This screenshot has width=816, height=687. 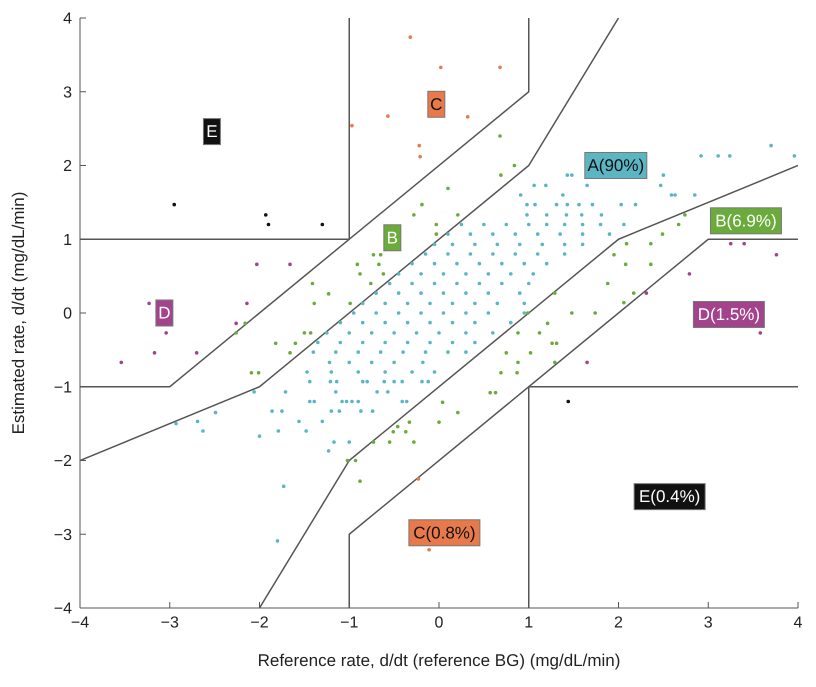 What do you see at coordinates (615, 165) in the screenshot?
I see `annotation: A(90%)` at bounding box center [615, 165].